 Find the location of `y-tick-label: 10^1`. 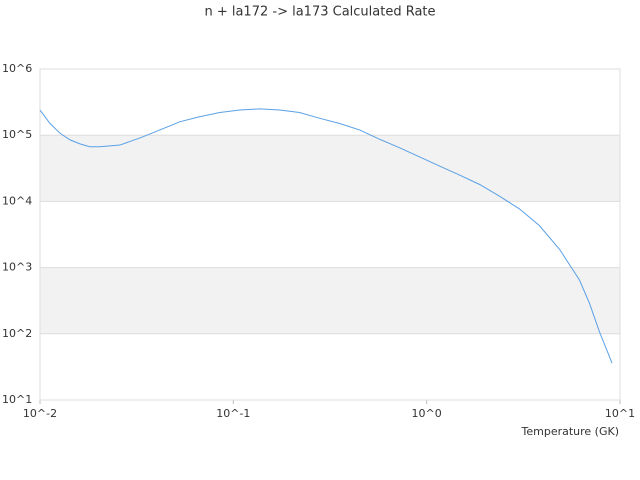

y-tick-label: 10^1 is located at coordinates (17, 399).